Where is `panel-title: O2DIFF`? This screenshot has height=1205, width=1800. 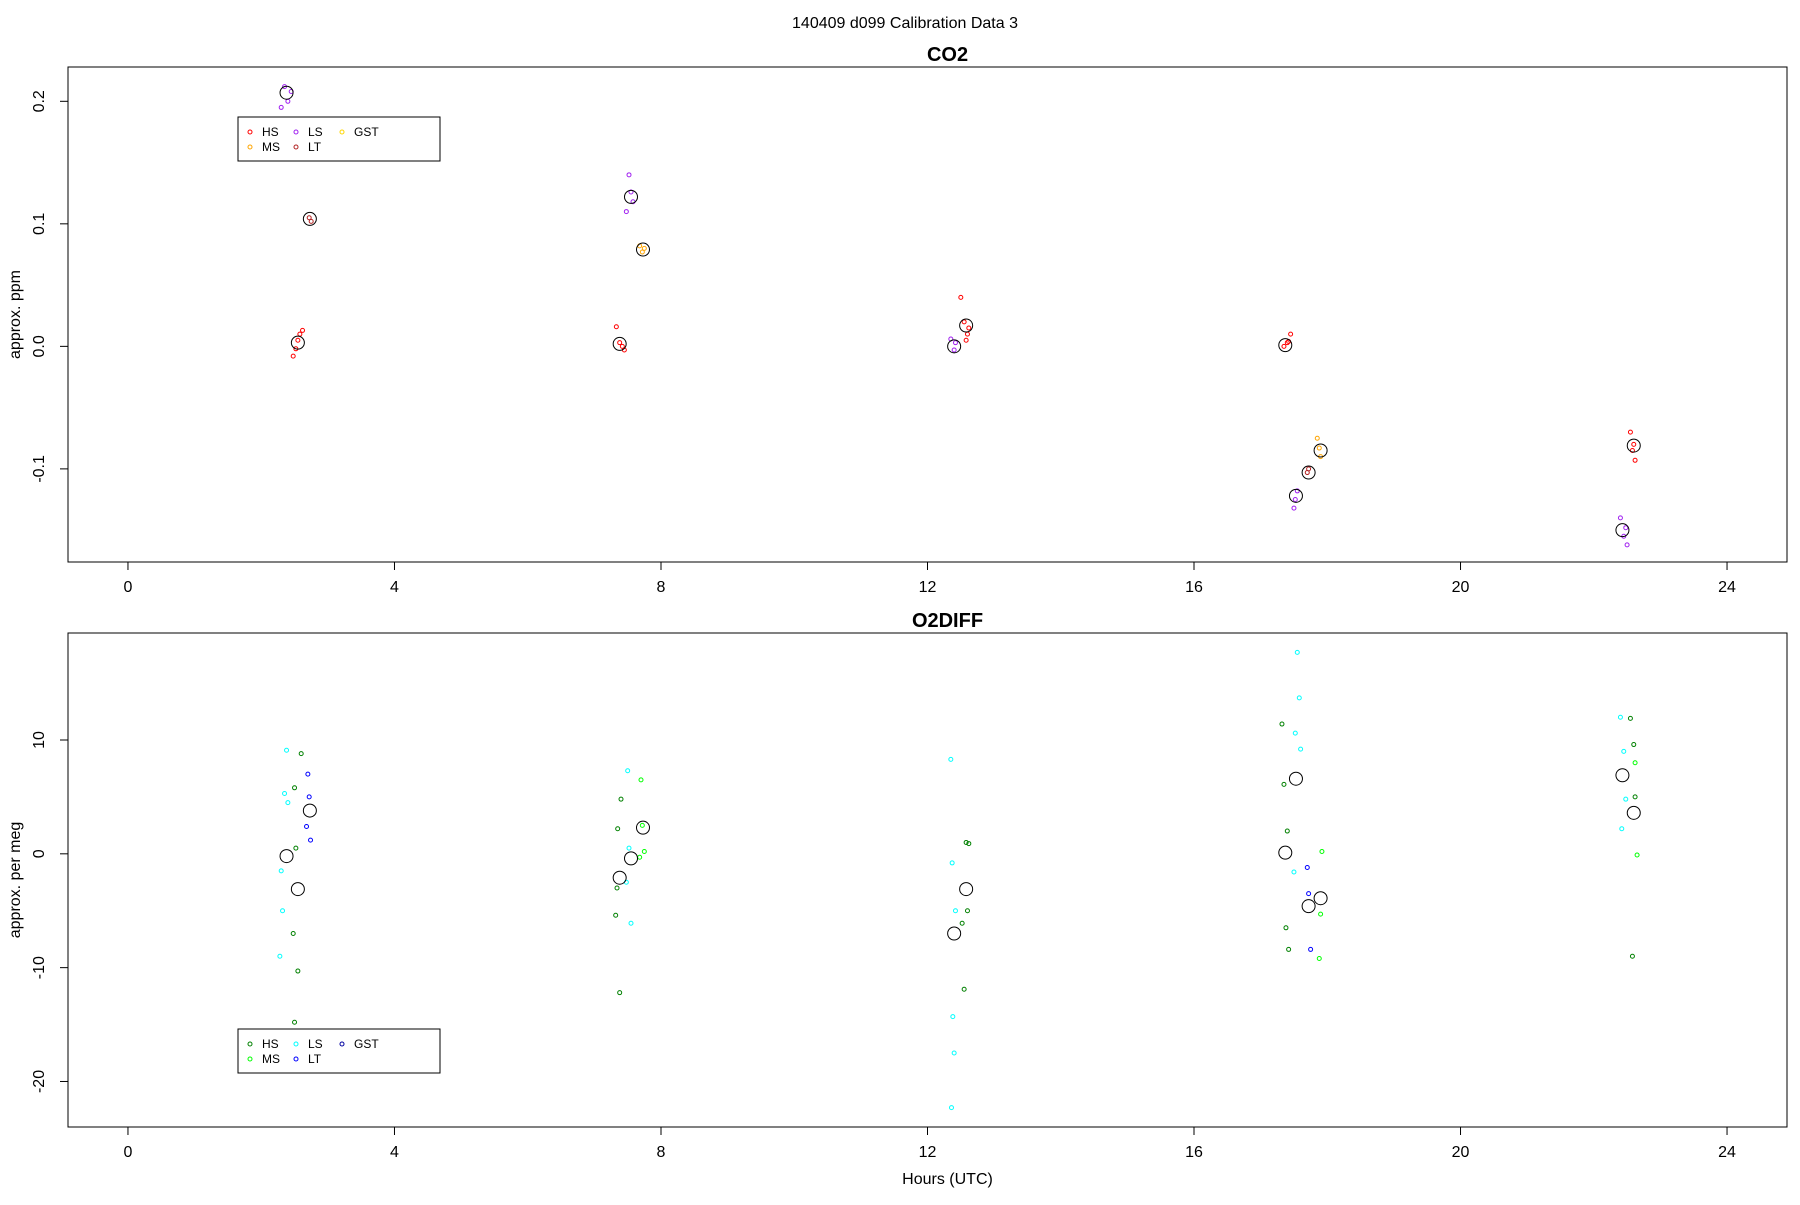
panel-title: O2DIFF is located at coordinates (947, 621).